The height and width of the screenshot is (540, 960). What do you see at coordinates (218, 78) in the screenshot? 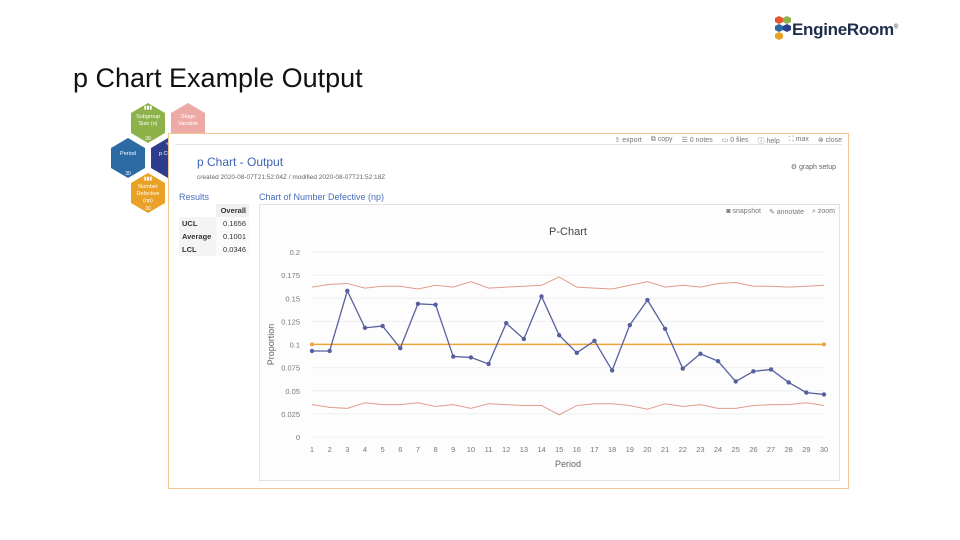
I see `slide-title: p Chart Example Output` at bounding box center [218, 78].